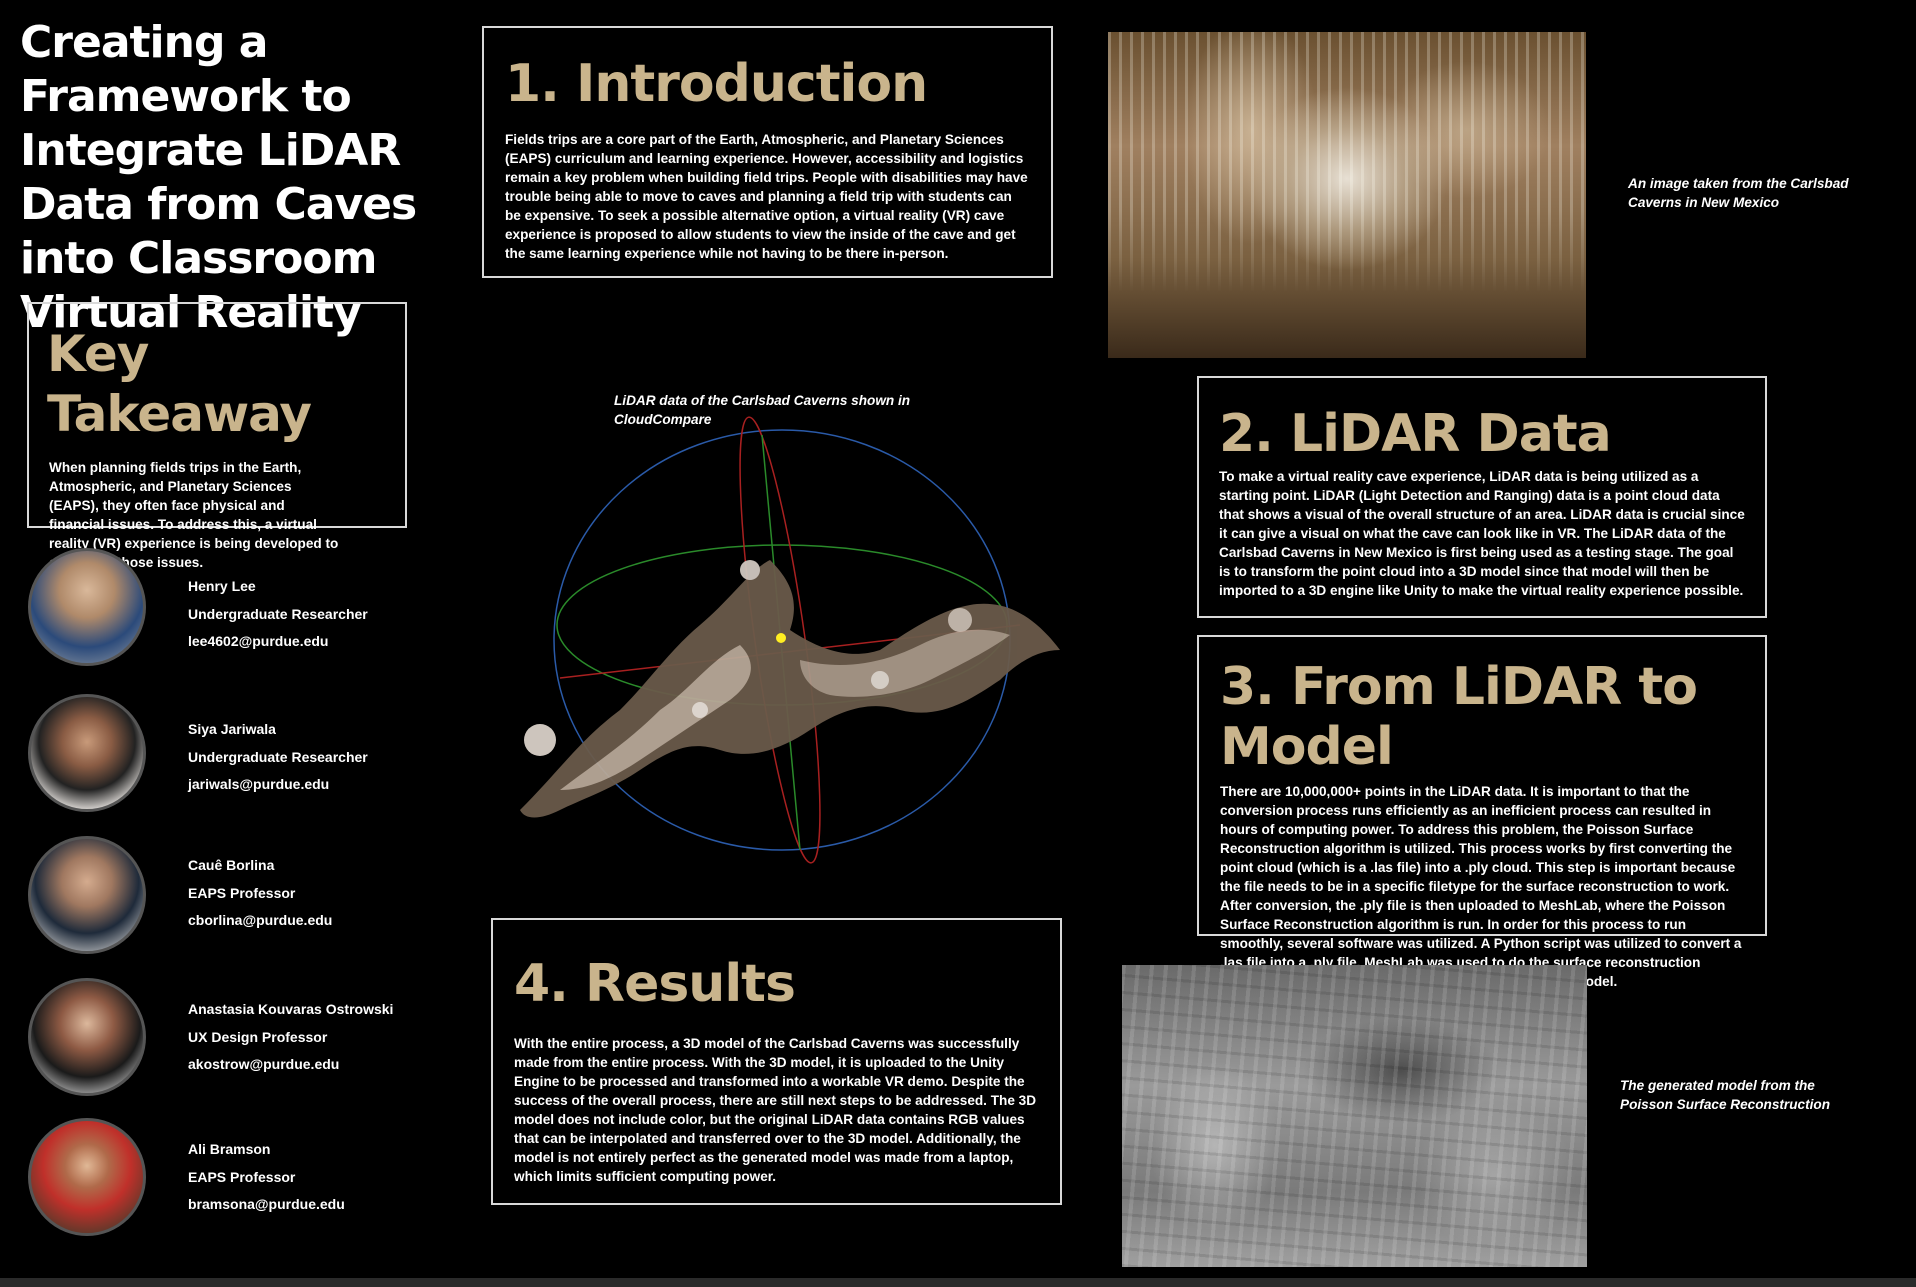 This screenshot has width=1916, height=1287. I want to click on introduction-heading: 1. Introduction, so click(716, 84).